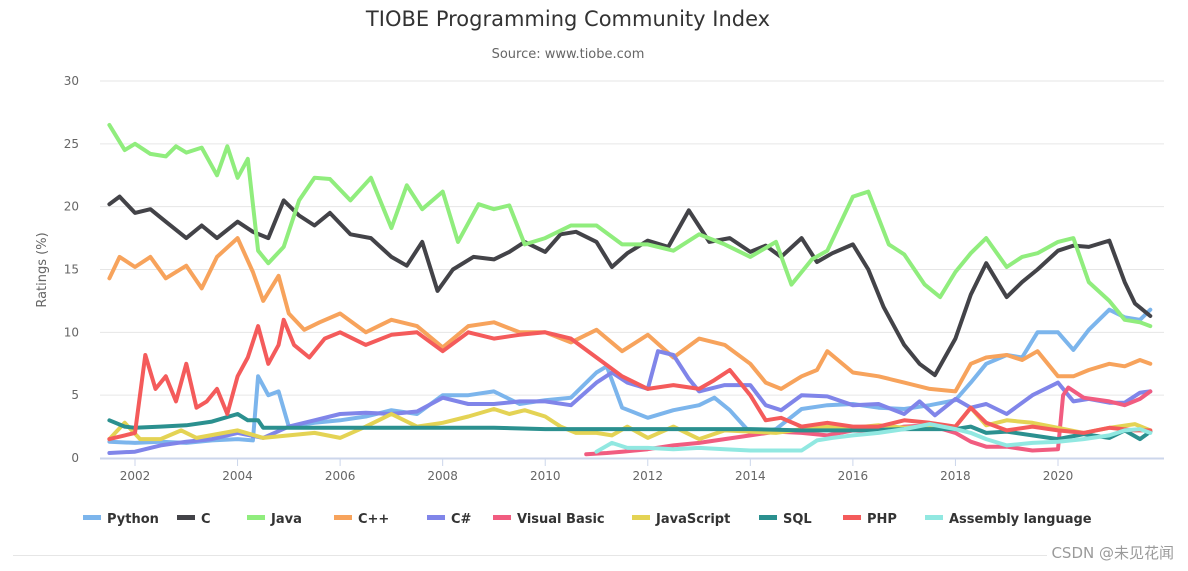 This screenshot has height=571, width=1188. I want to click on legend-label-javascript: JavaScript, so click(692, 519).